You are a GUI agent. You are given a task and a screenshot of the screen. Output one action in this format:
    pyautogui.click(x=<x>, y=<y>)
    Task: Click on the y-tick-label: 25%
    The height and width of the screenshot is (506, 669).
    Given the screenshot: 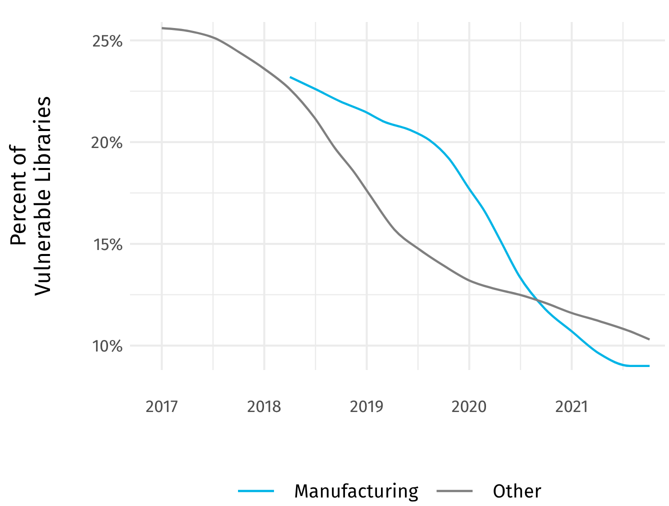 What is the action you would take?
    pyautogui.click(x=107, y=41)
    